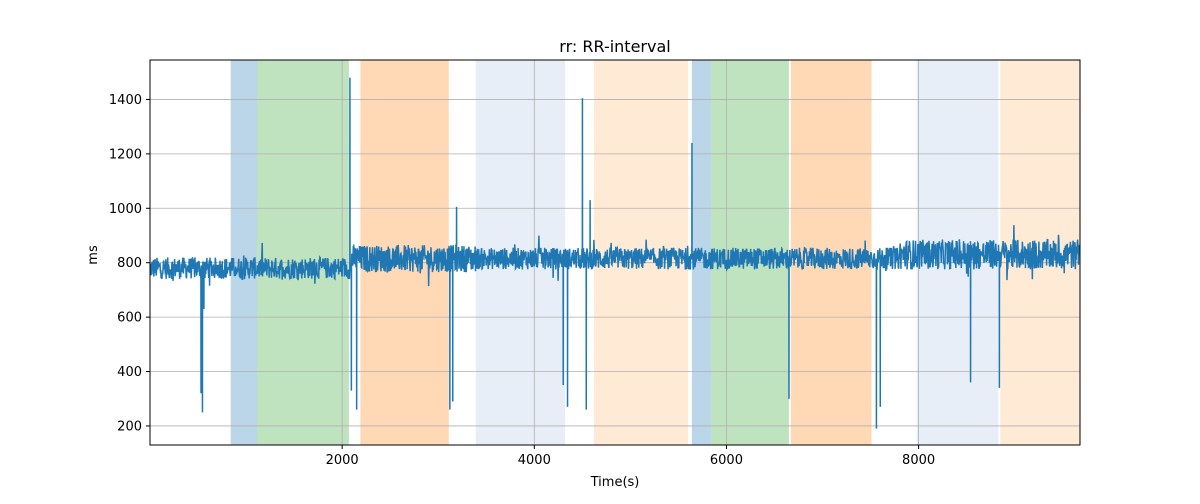 This screenshot has width=1200, height=504. Describe the element at coordinates (614, 46) in the screenshot. I see `chart-title: rr: RR-interval` at that location.